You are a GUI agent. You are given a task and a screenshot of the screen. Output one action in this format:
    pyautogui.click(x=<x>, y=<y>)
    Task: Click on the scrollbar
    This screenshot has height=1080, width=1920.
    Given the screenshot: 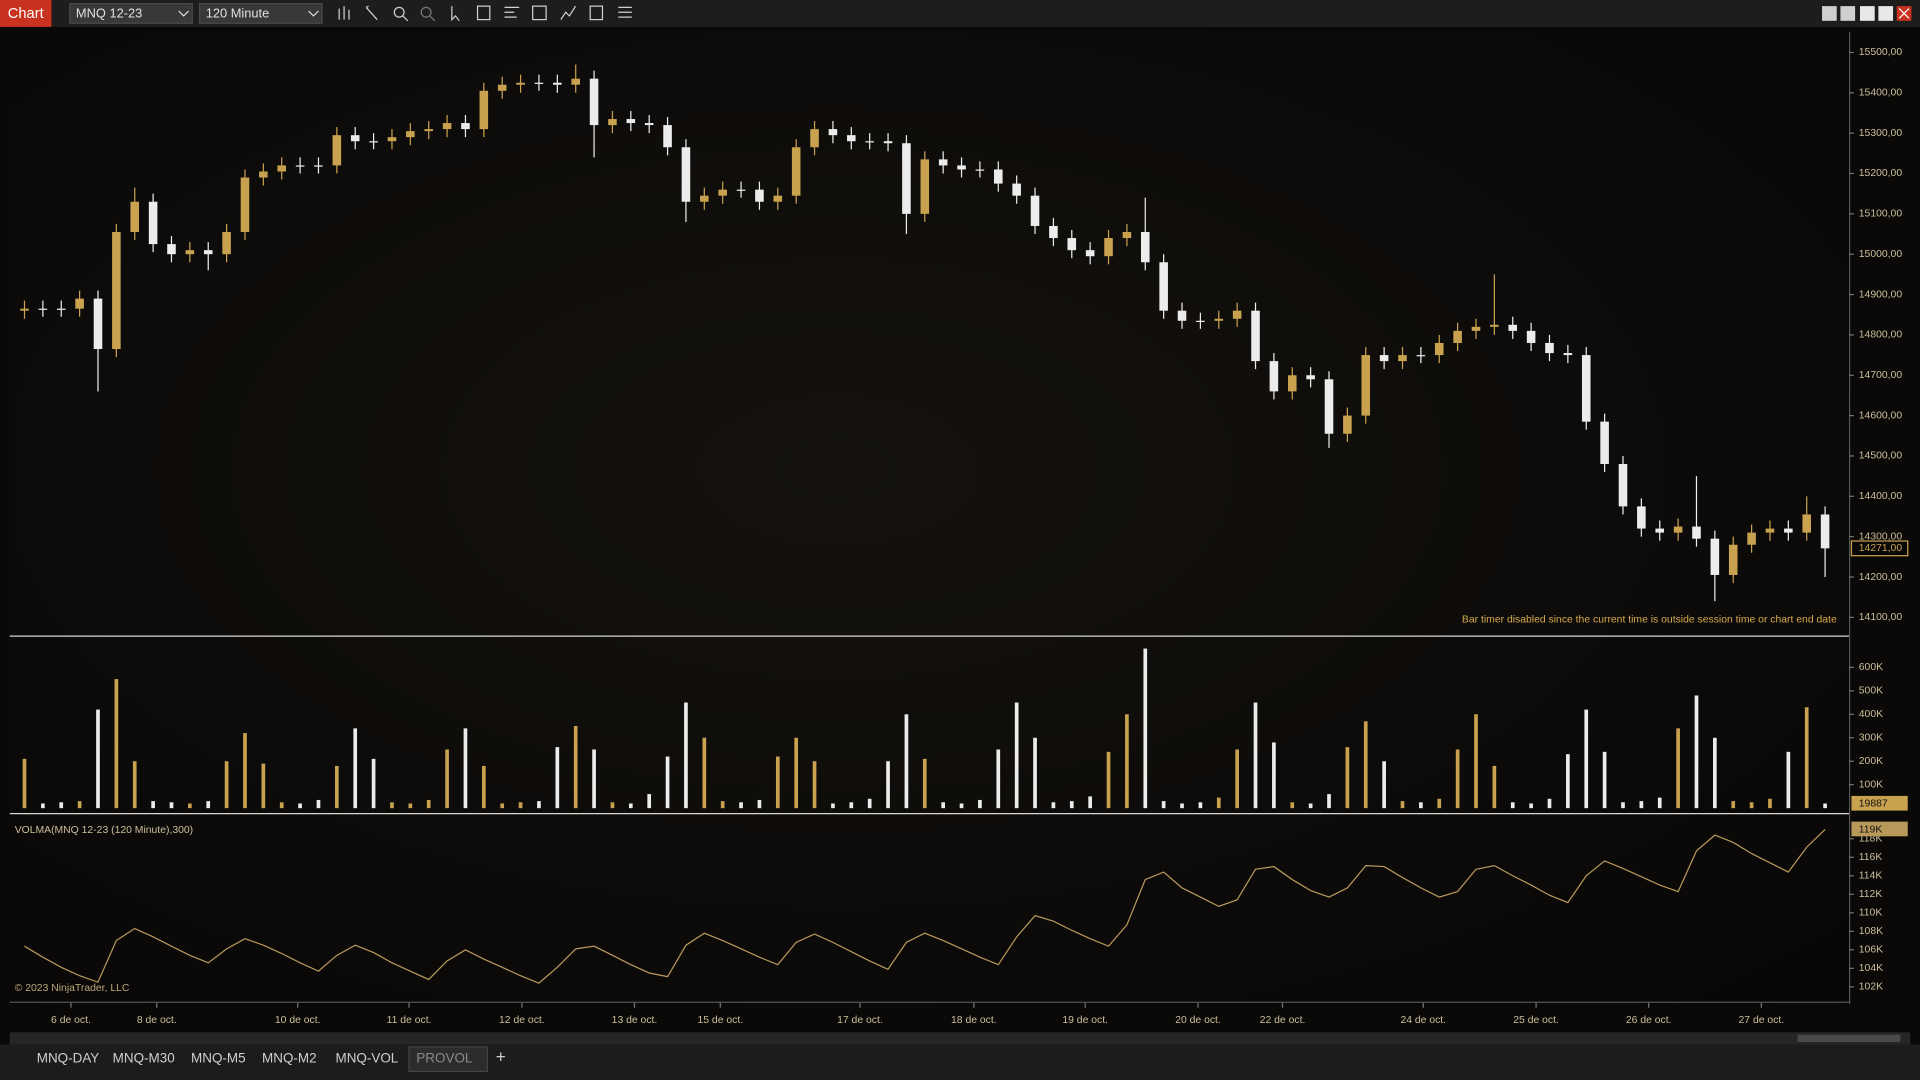 What is the action you would take?
    pyautogui.click(x=960, y=1038)
    